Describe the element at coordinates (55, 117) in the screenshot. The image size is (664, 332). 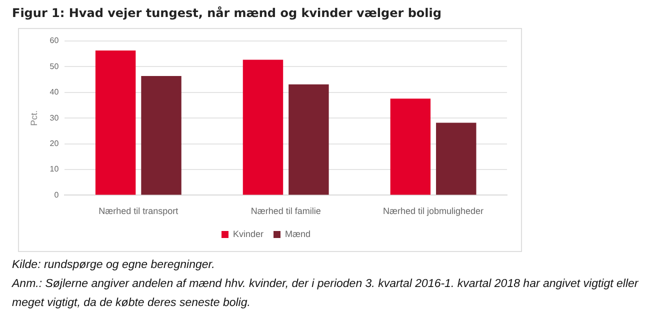
I see `y-tick-label: 30` at that location.